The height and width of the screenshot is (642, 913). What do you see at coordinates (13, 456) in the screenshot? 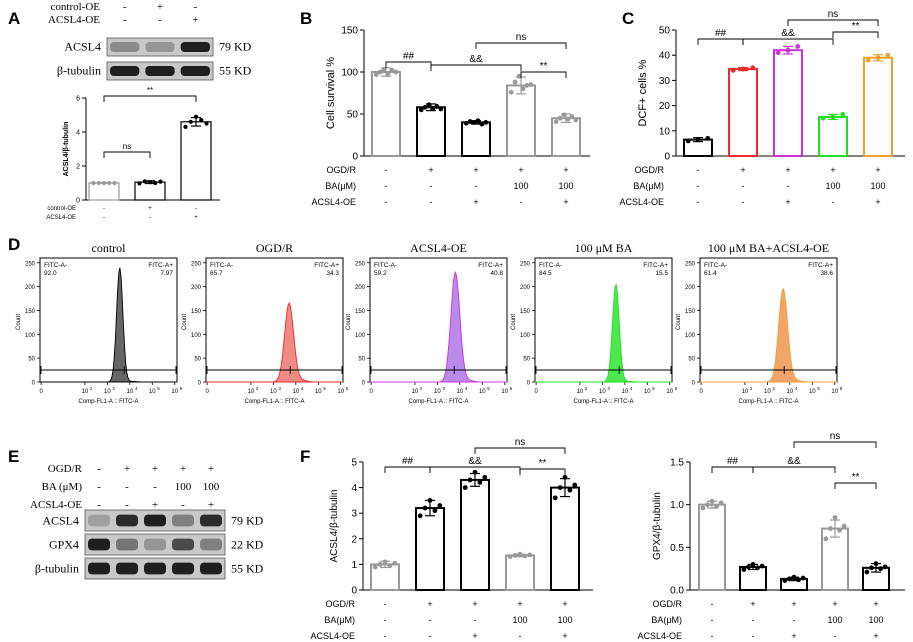
I see `panel-letter-e: E` at bounding box center [13, 456].